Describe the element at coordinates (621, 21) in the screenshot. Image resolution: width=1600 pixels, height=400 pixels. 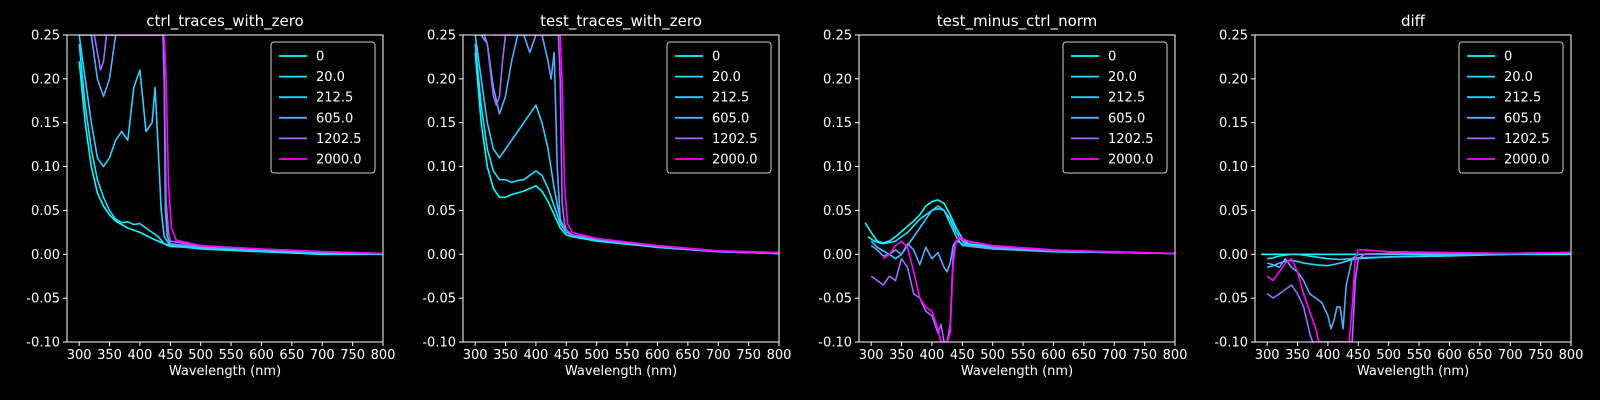
I see `chart-title: test_traces_with_zero` at that location.